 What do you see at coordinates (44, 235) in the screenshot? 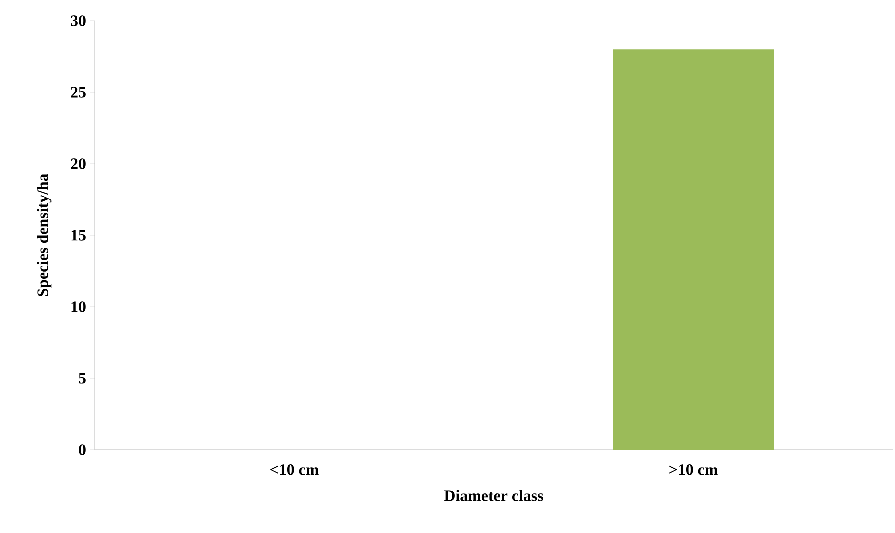
I see `y-axis-title: Species density/ha` at bounding box center [44, 235].